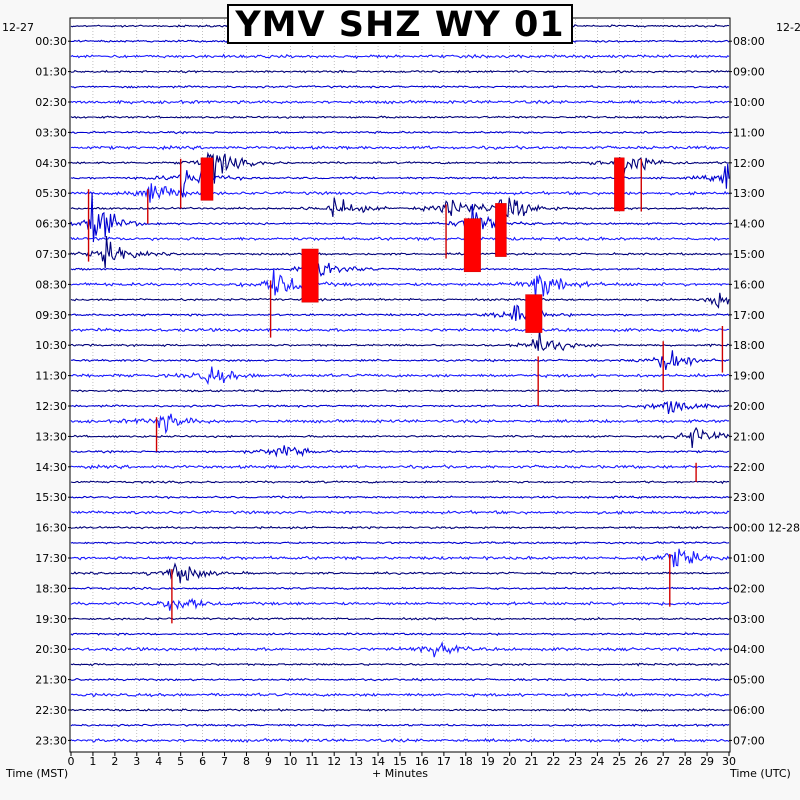  I want to click on x-tick-label: 16, so click(422, 761).